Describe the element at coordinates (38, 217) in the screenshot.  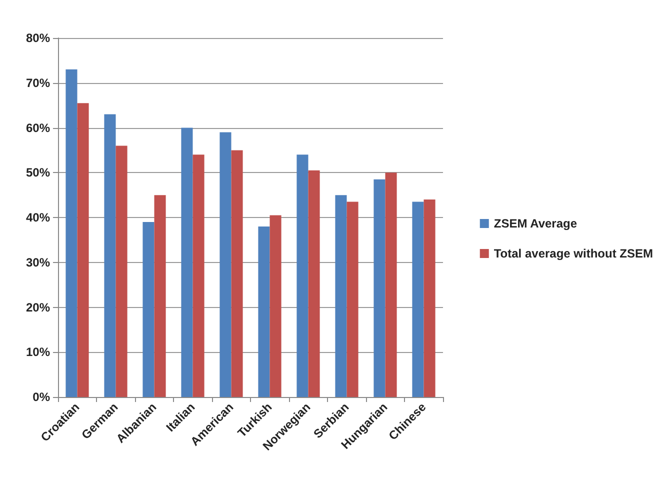
I see `y-tick-label: 40%` at that location.